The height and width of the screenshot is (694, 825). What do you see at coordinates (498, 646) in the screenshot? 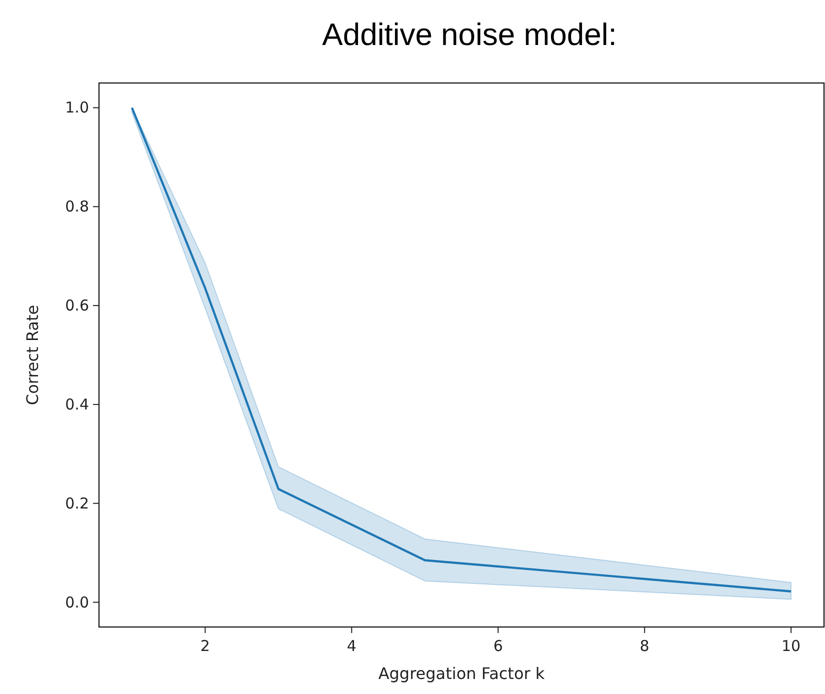
I see `x-tick-label: 6` at bounding box center [498, 646].